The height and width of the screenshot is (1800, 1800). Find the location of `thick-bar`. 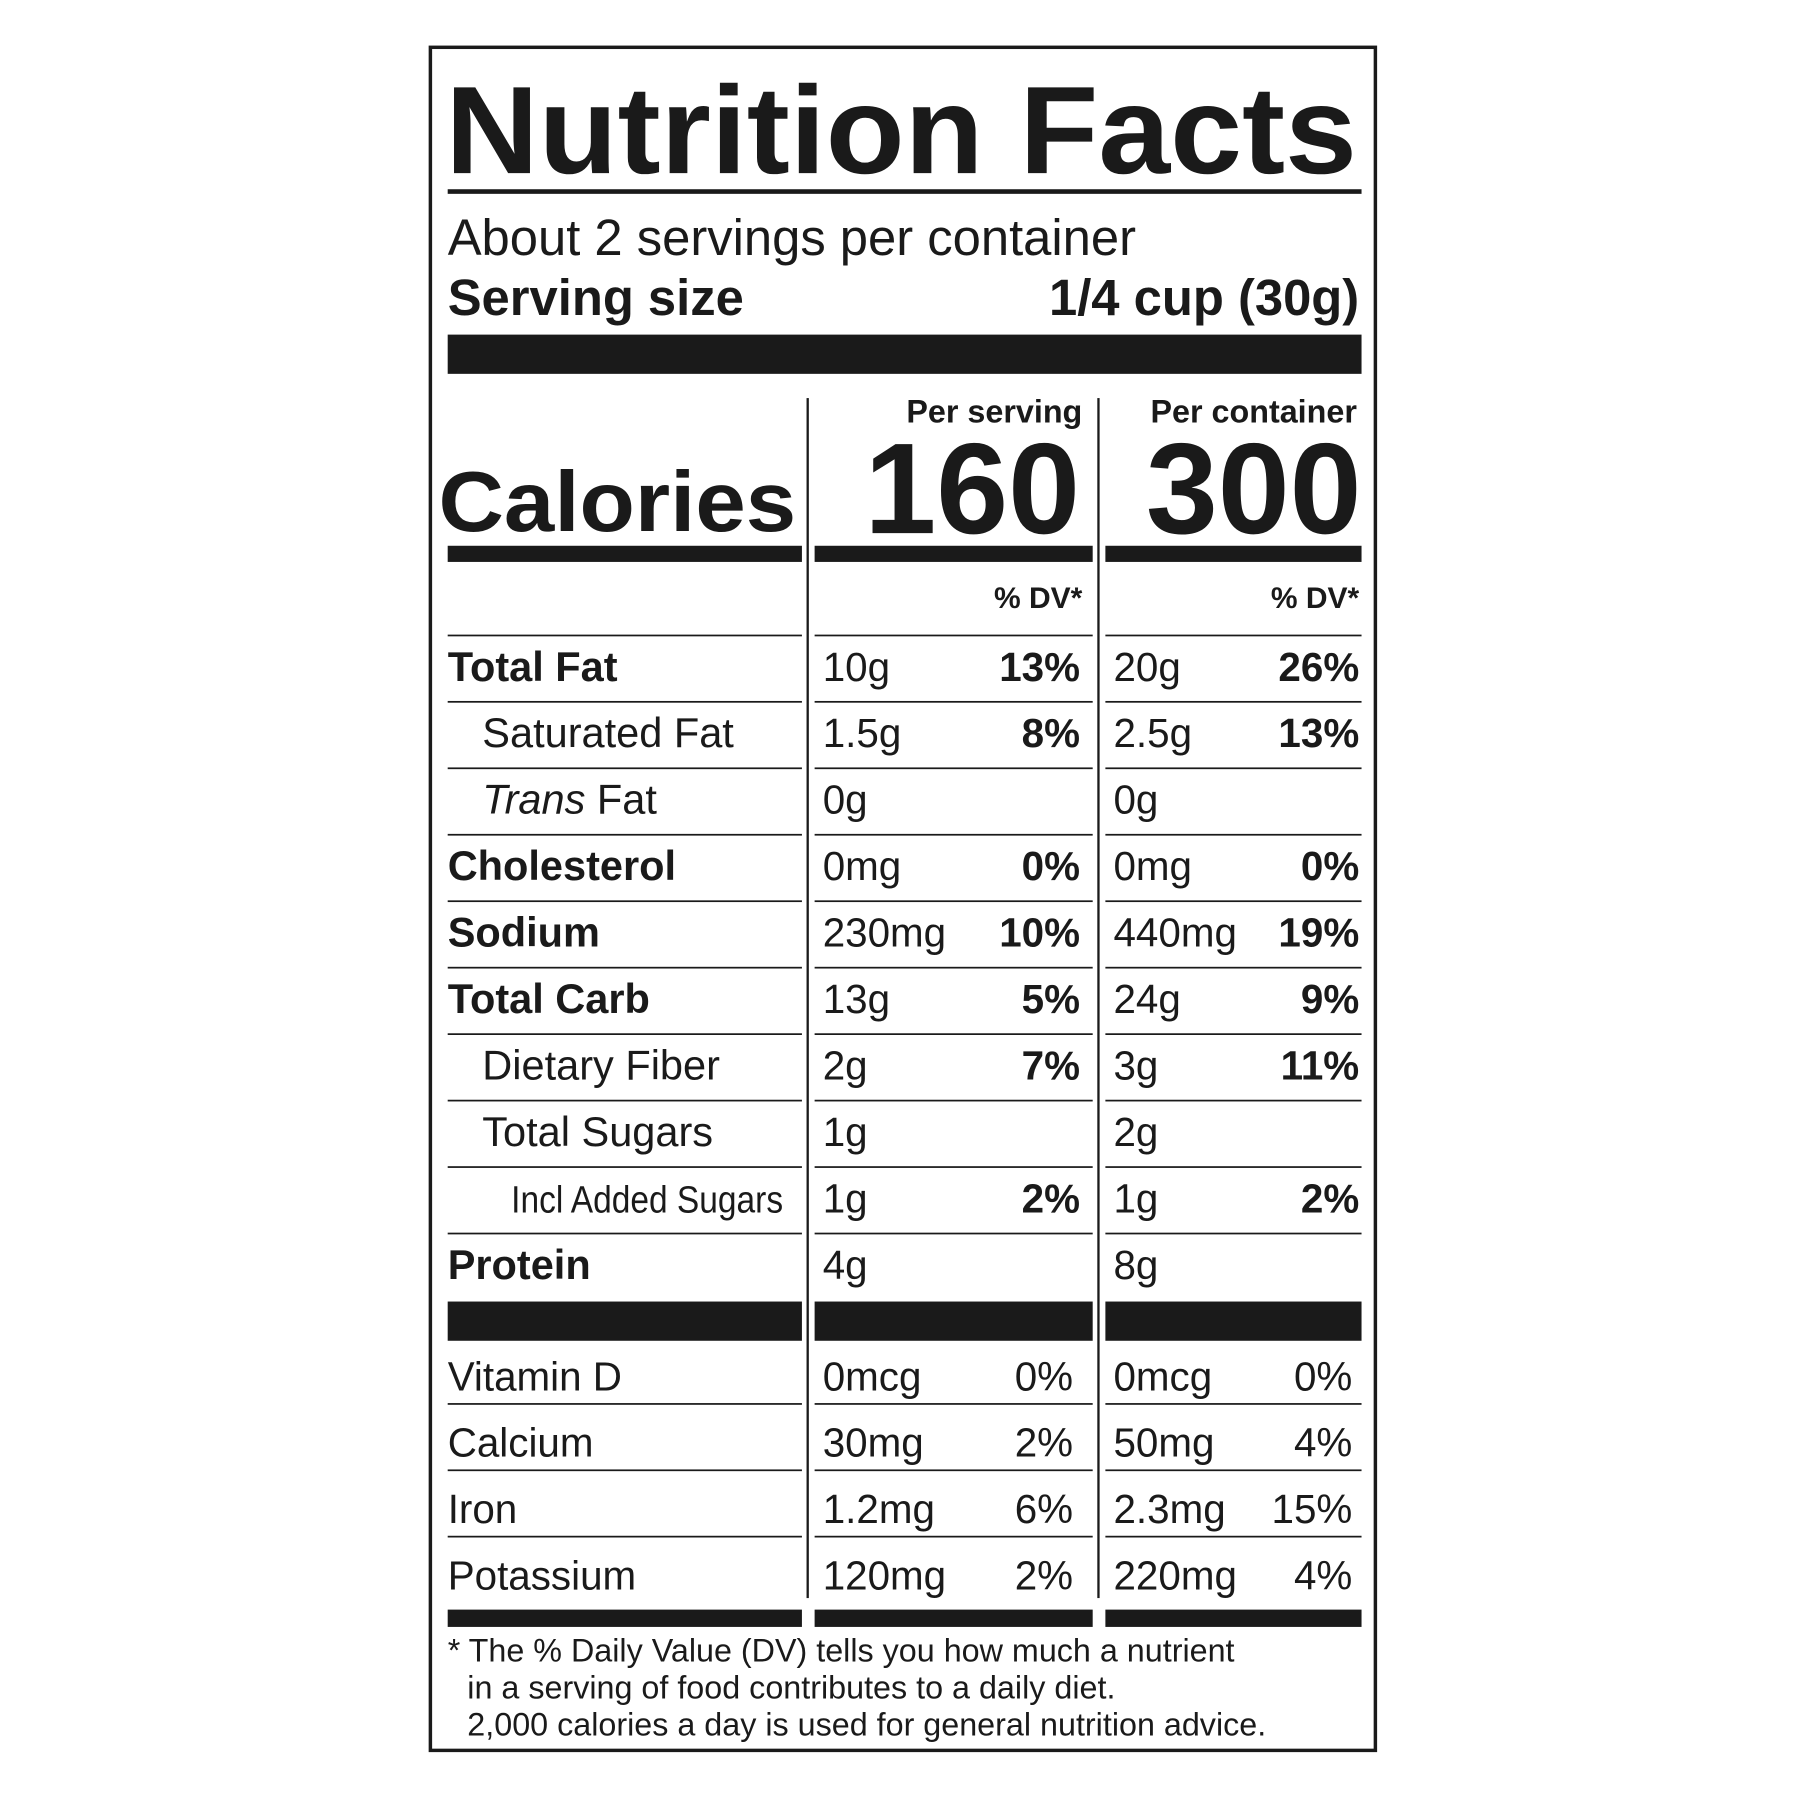

thick-bar is located at coordinates (904, 354).